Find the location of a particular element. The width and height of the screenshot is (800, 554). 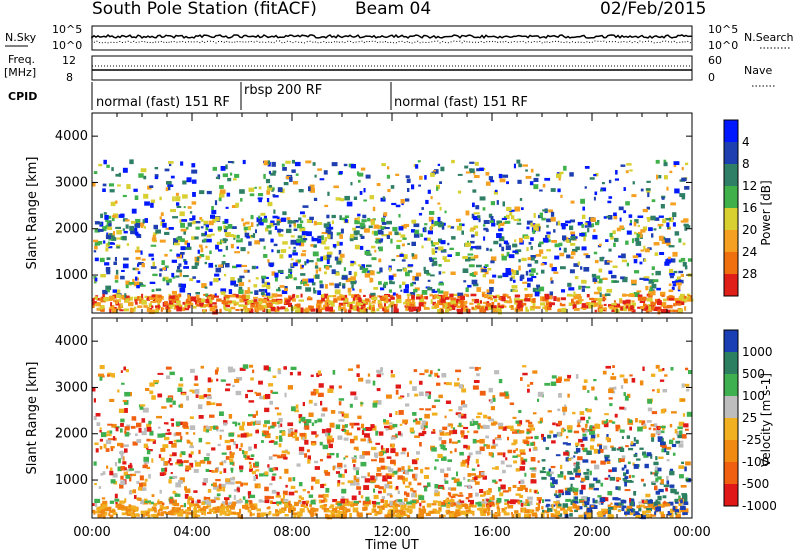

power-ytick-label: 2000 is located at coordinates (71, 229).